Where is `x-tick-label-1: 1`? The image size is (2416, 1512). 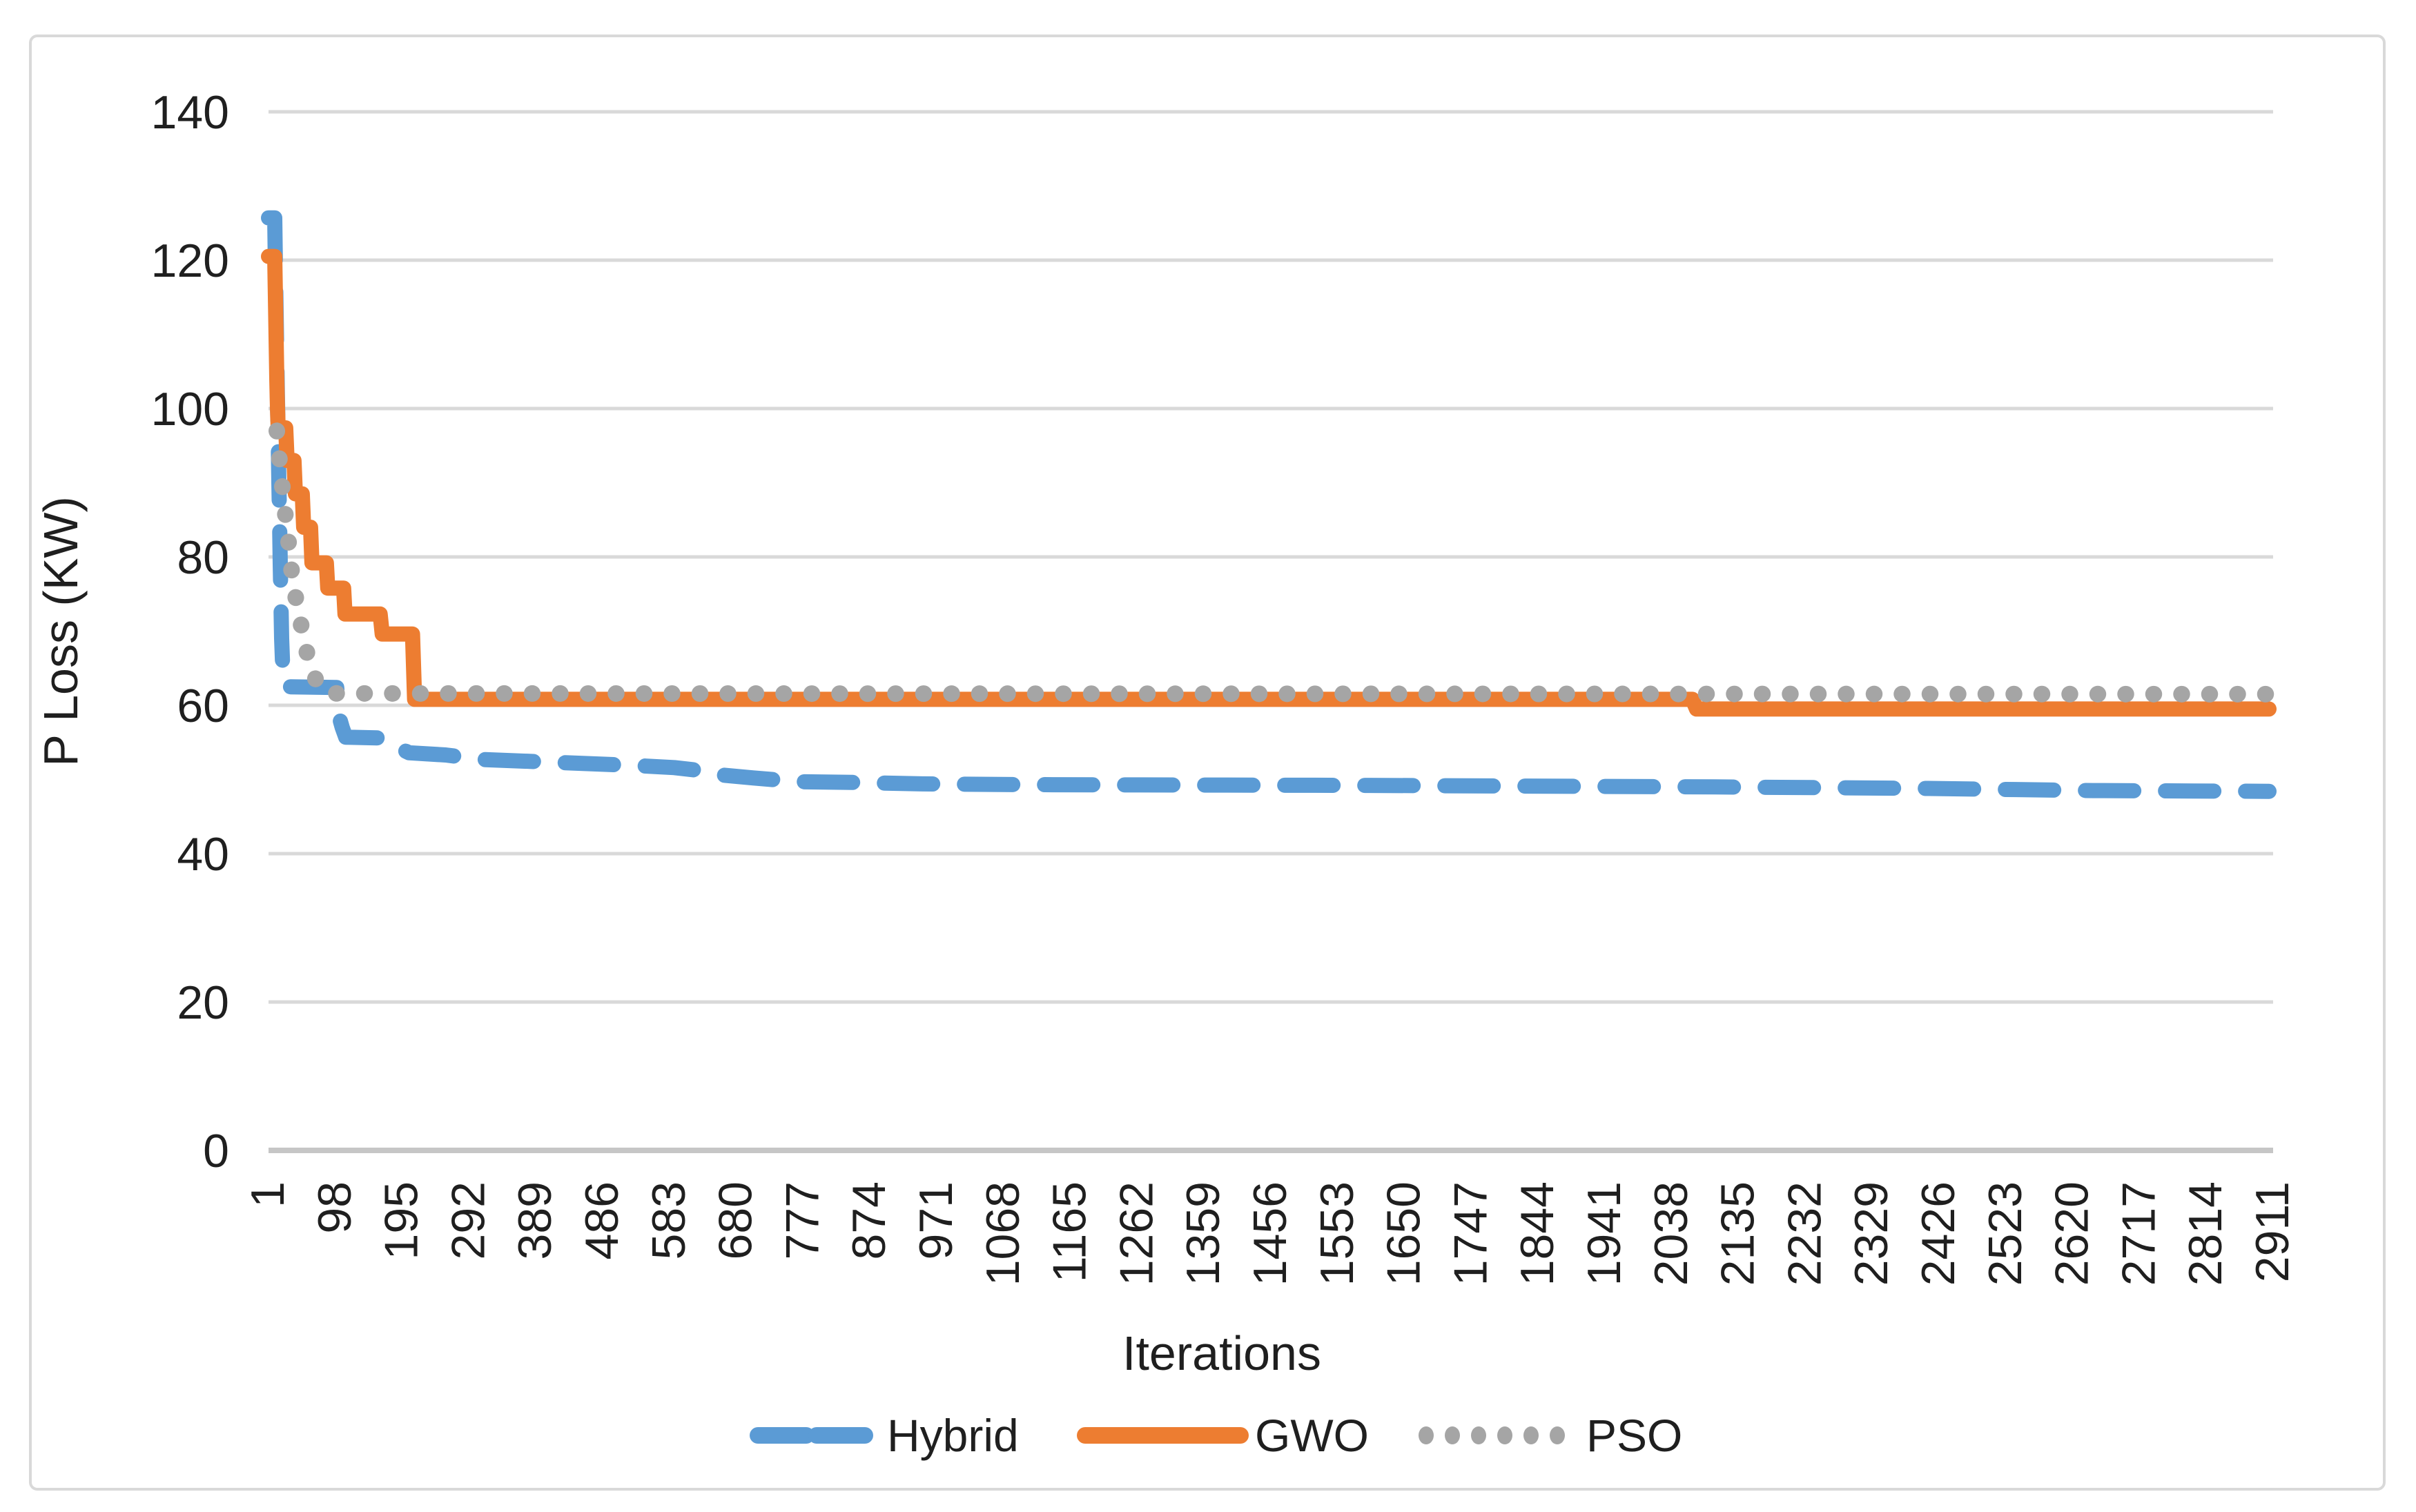 x-tick-label-1: 1 is located at coordinates (268, 1194).